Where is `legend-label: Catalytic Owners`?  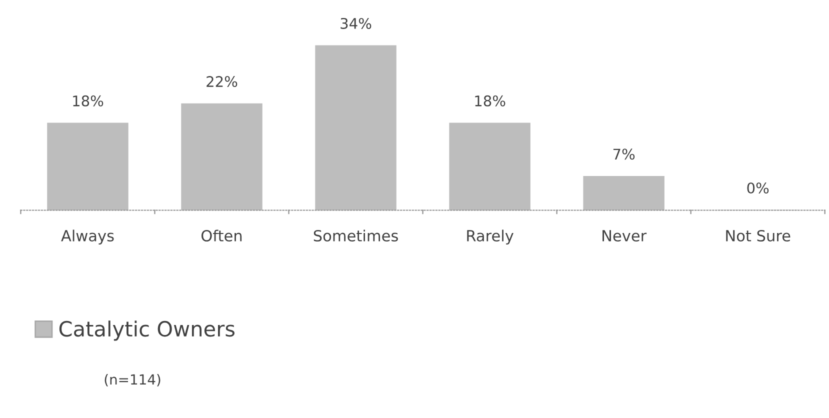
legend-label: Catalytic Owners is located at coordinates (147, 330).